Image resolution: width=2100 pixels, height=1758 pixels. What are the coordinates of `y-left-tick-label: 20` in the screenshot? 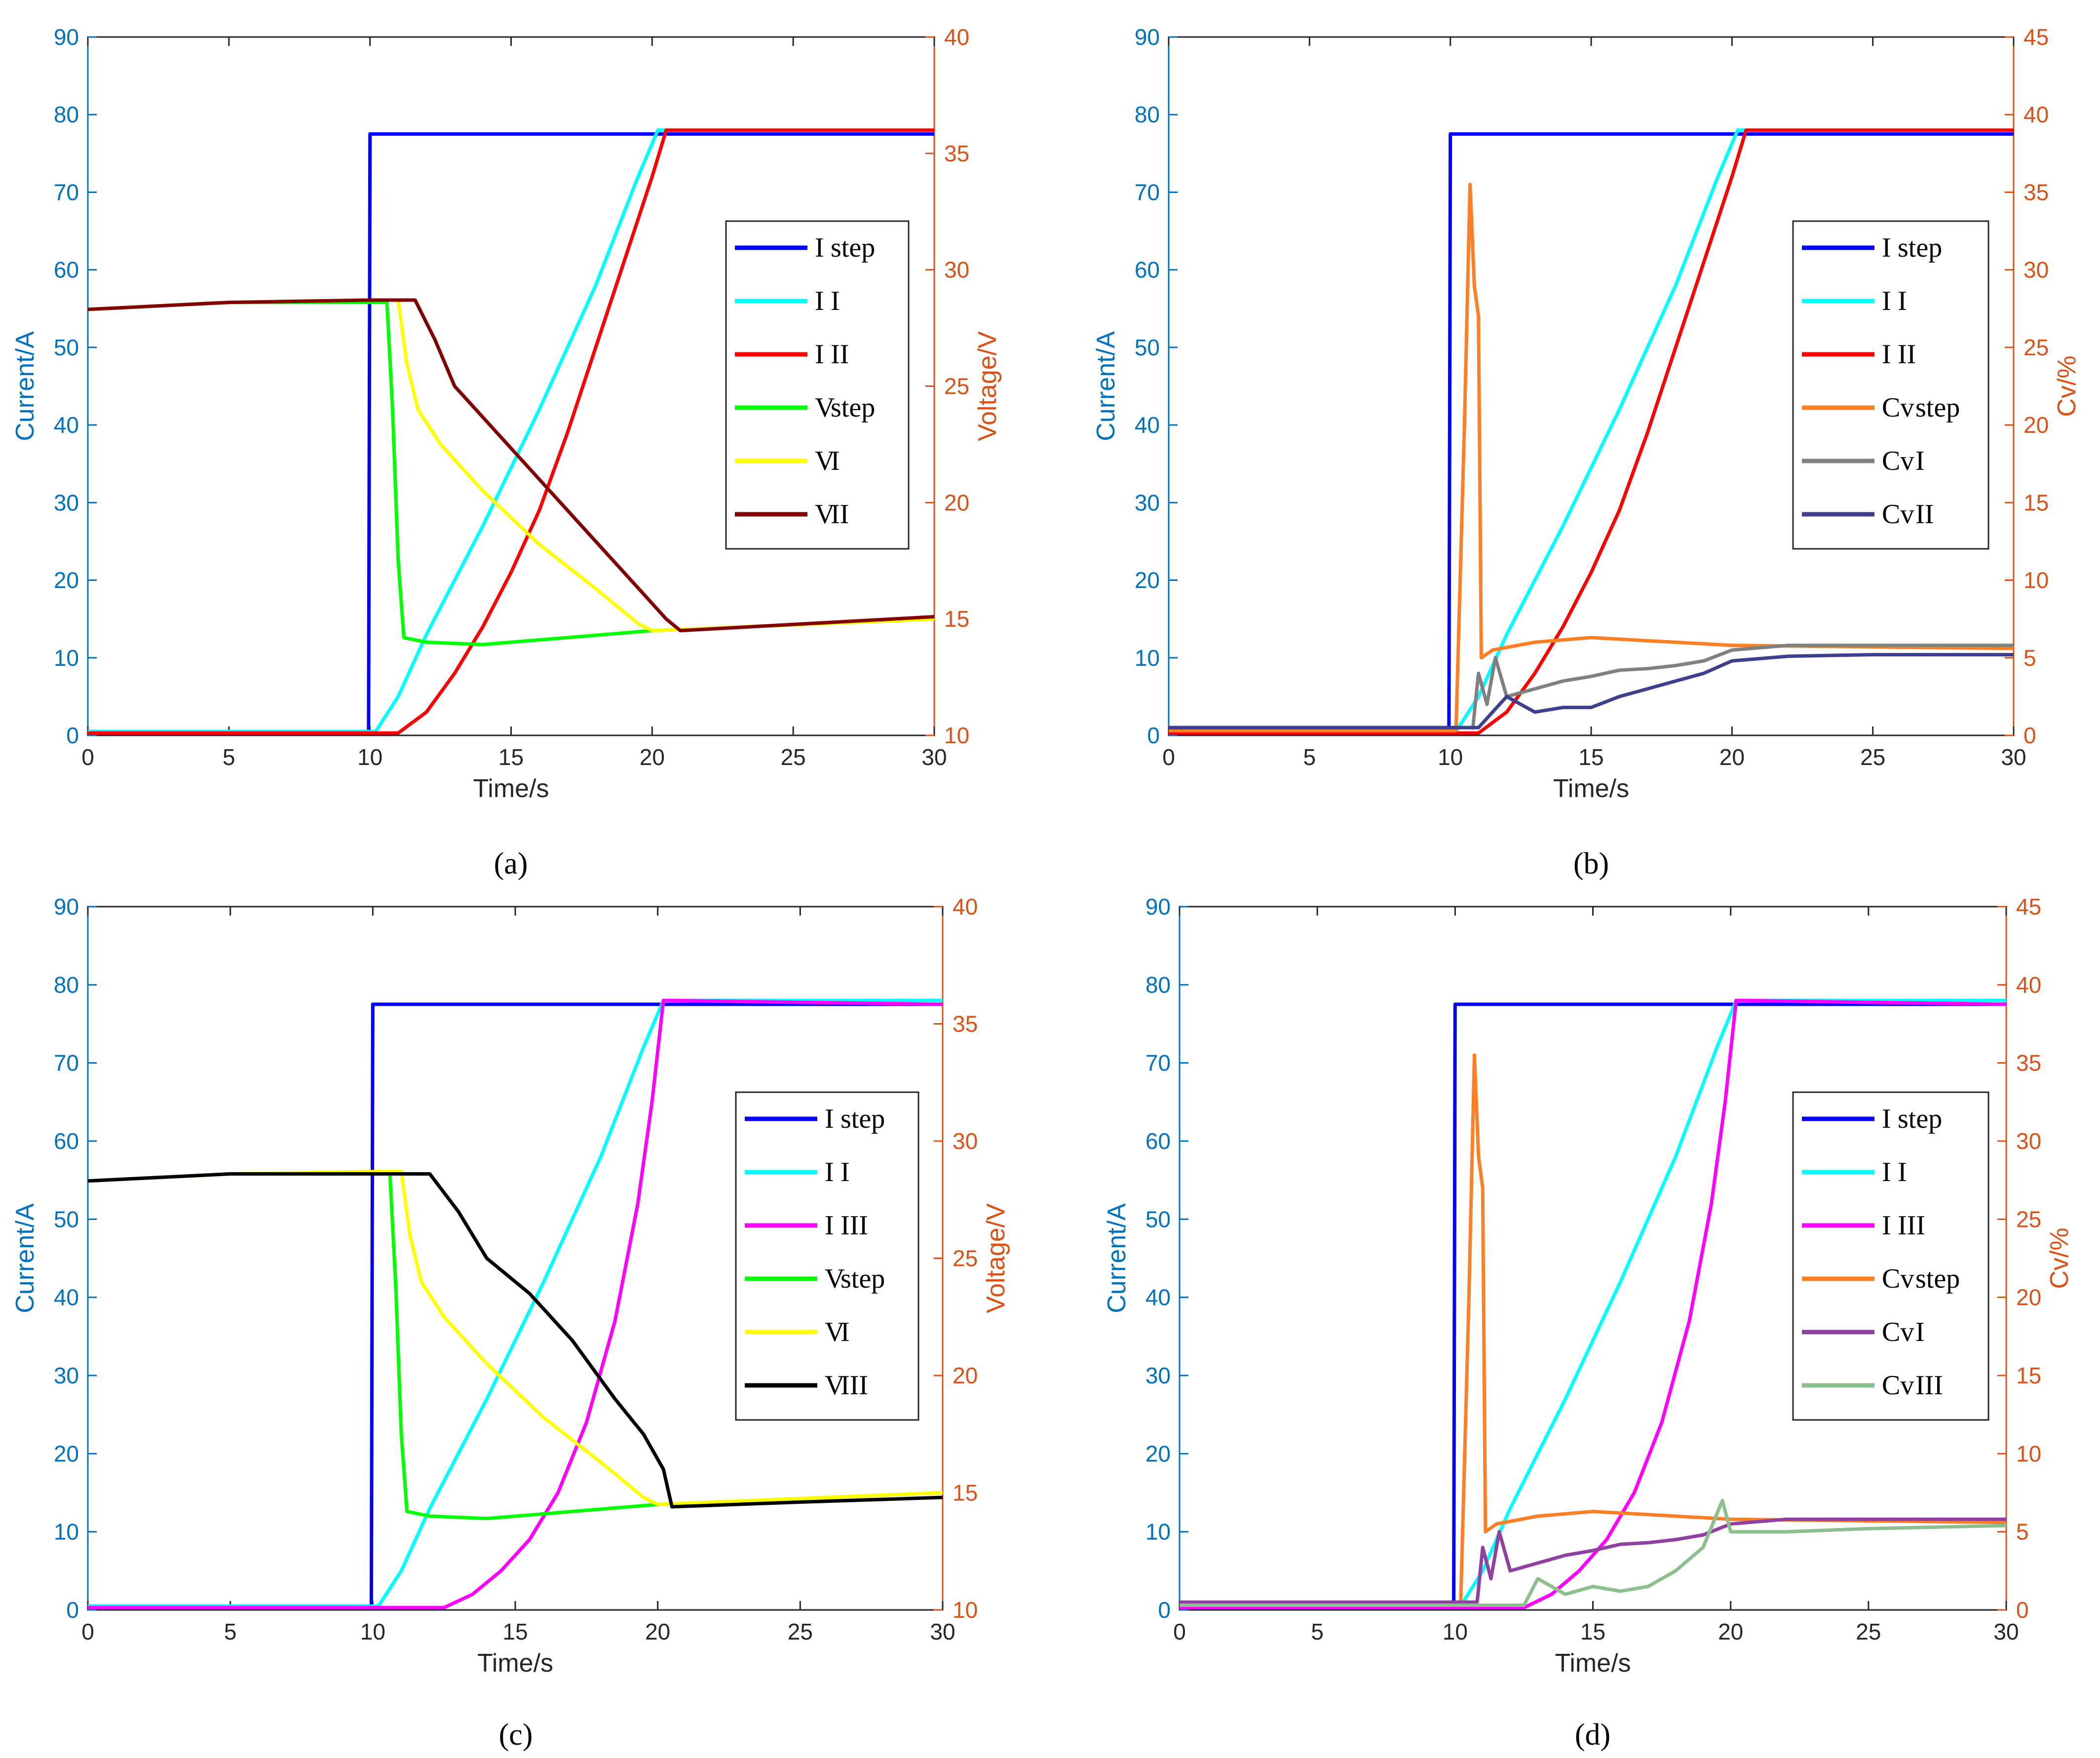 It's located at (1158, 1453).